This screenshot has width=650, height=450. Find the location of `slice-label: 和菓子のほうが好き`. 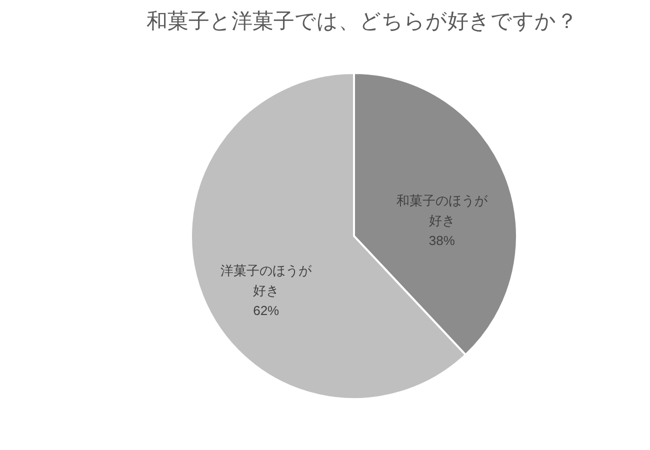

slice-label: 和菓子のほうが好き is located at coordinates (442, 210).